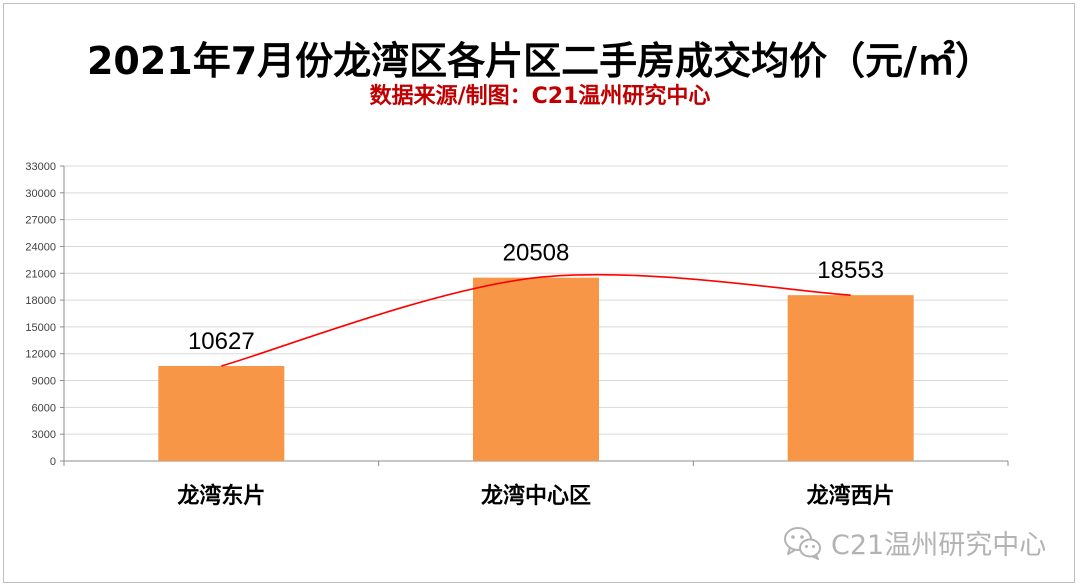  What do you see at coordinates (40, 301) in the screenshot?
I see `y-tick-label: 18000` at bounding box center [40, 301].